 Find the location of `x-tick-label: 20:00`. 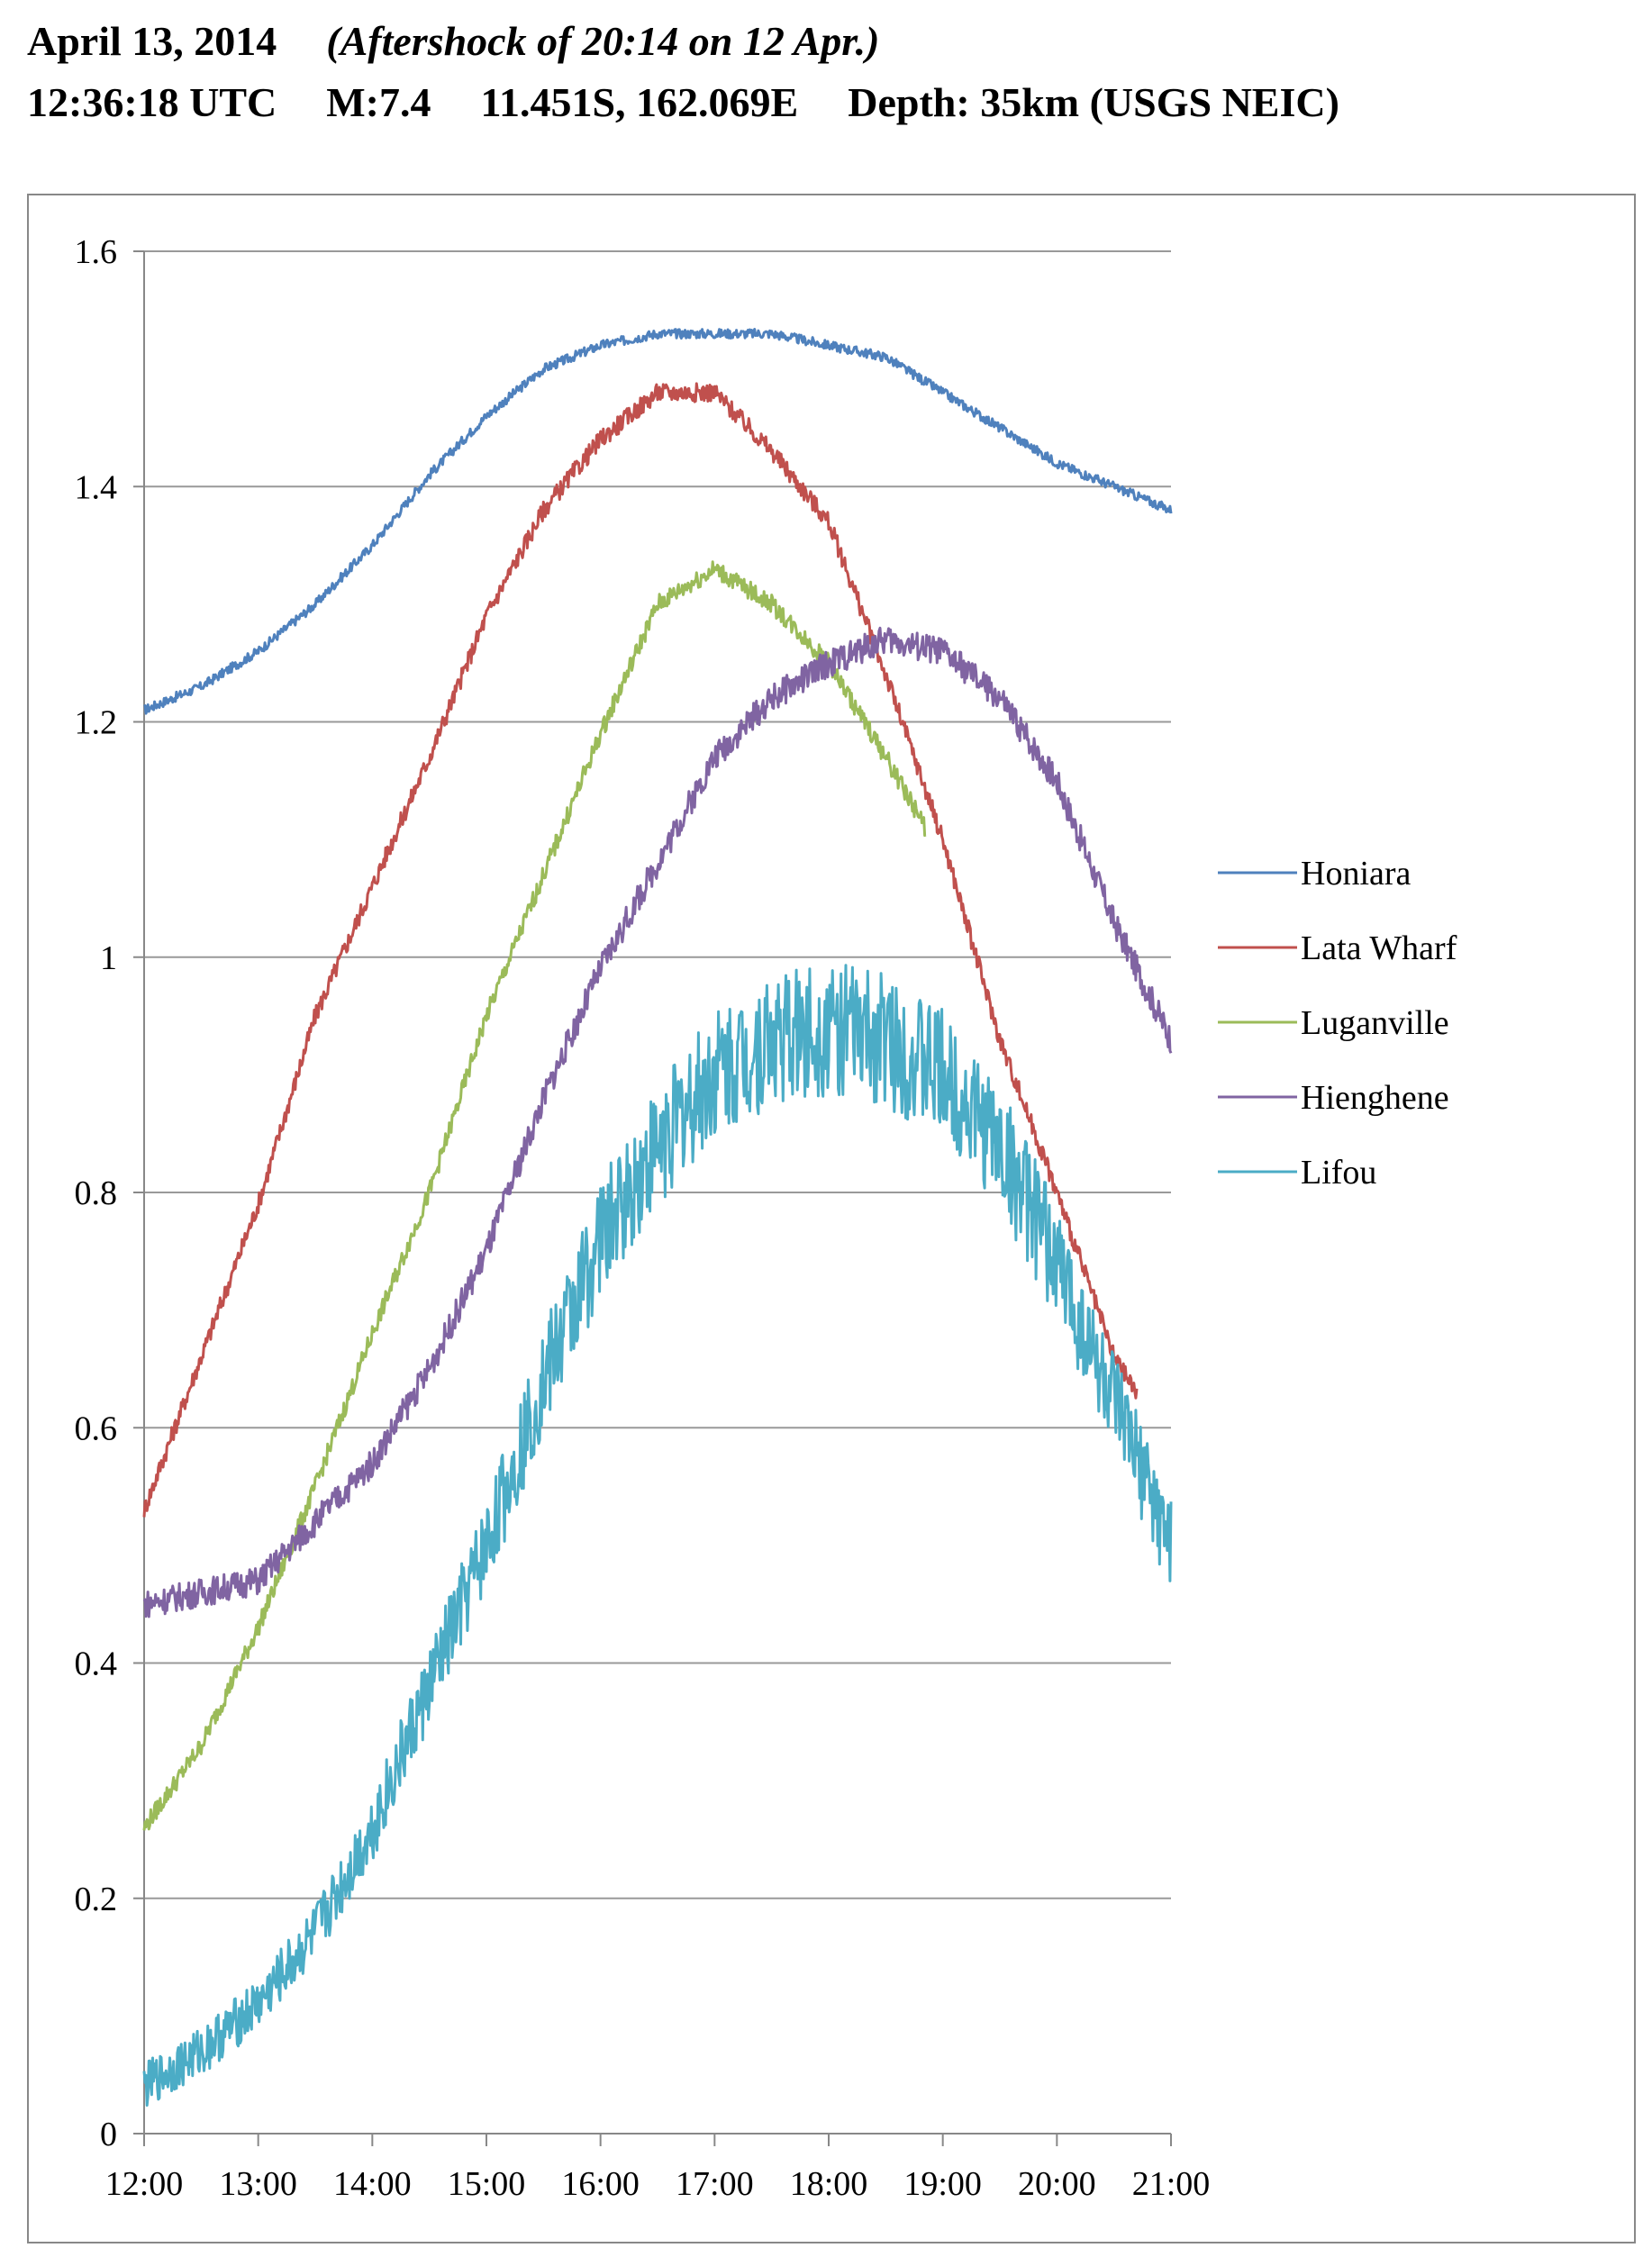

x-tick-label: 20:00 is located at coordinates (1057, 2184).